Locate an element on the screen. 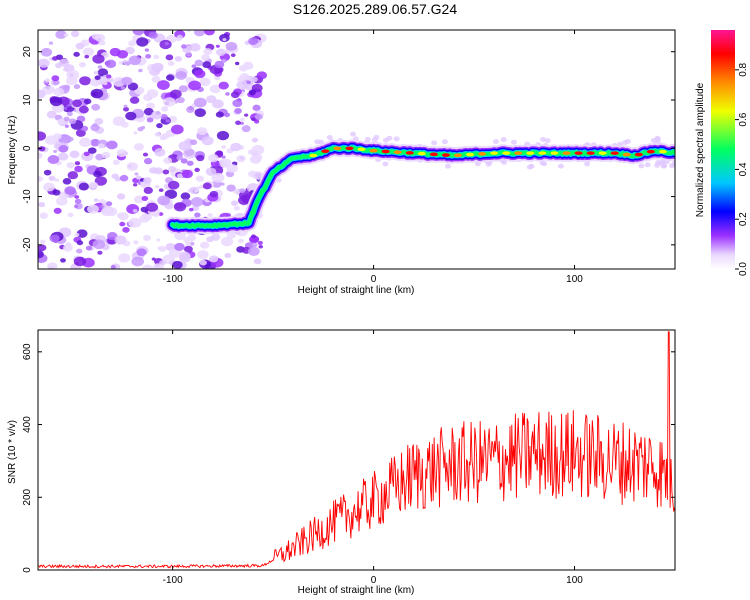 This screenshot has height=600, width=750. colorbar-gradient is located at coordinates (723, 149).